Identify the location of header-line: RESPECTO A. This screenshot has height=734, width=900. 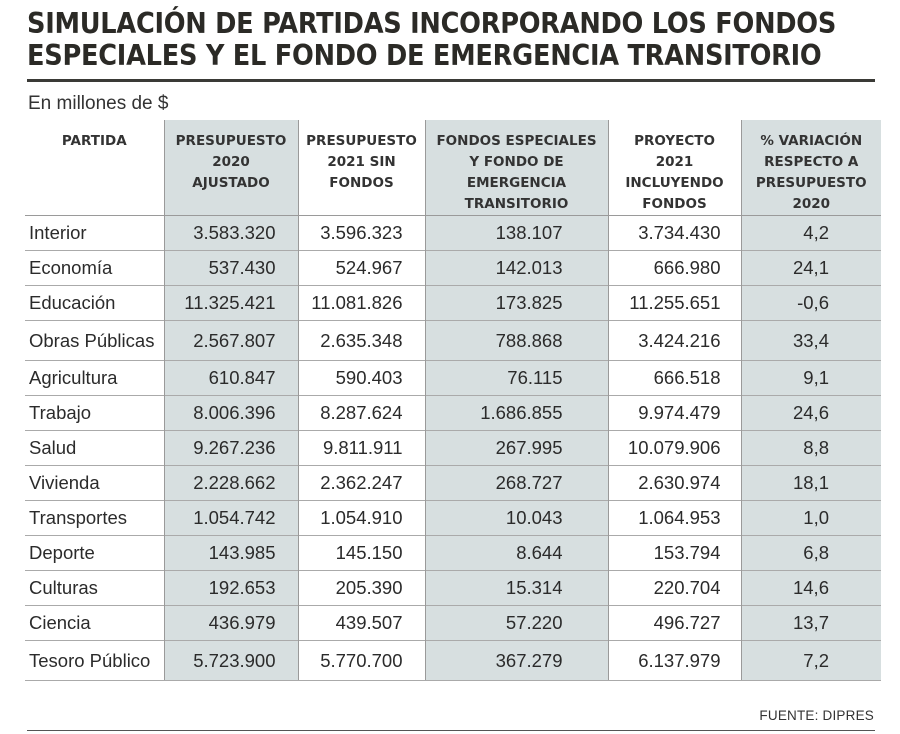
(811, 162).